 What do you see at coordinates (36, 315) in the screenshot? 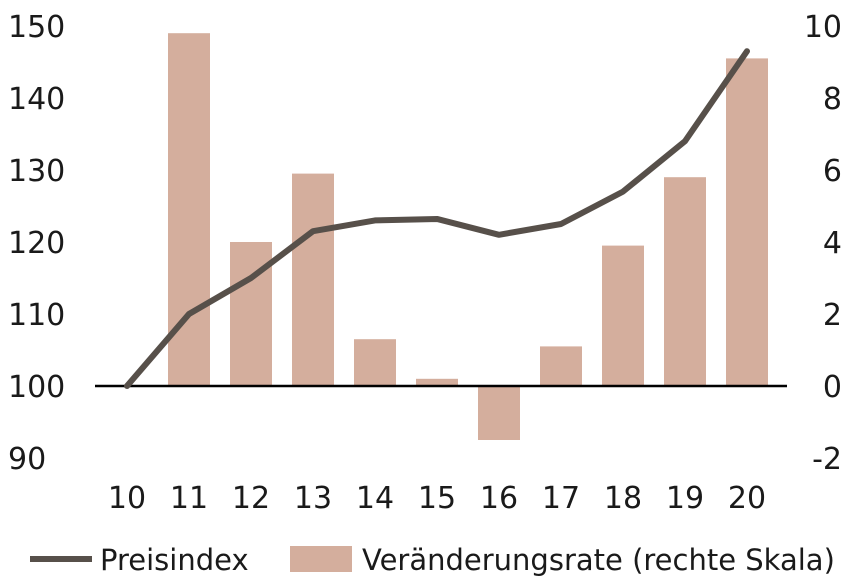
I see `left-tick-label: 110` at bounding box center [36, 315].